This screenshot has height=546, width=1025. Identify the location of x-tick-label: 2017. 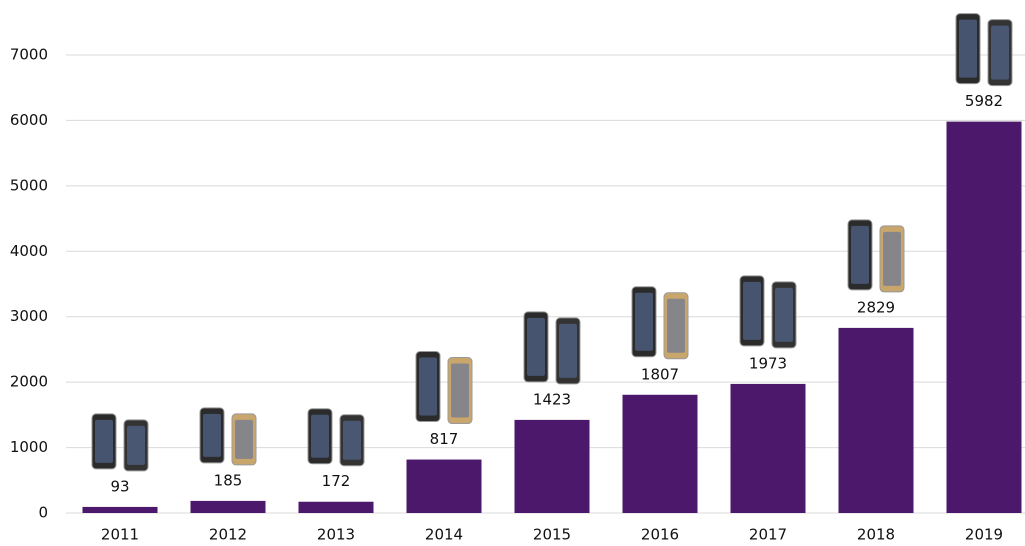
(768, 535).